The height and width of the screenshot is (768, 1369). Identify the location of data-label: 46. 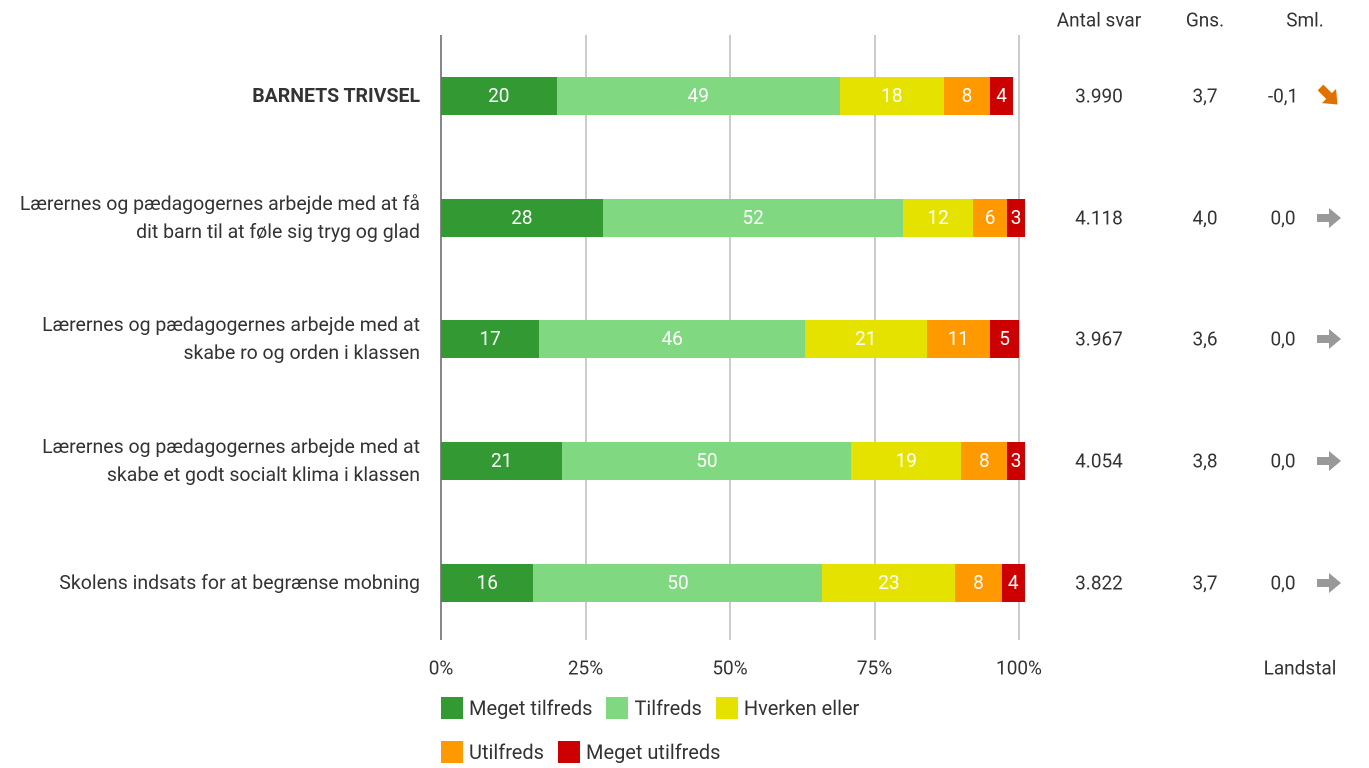
(672, 339).